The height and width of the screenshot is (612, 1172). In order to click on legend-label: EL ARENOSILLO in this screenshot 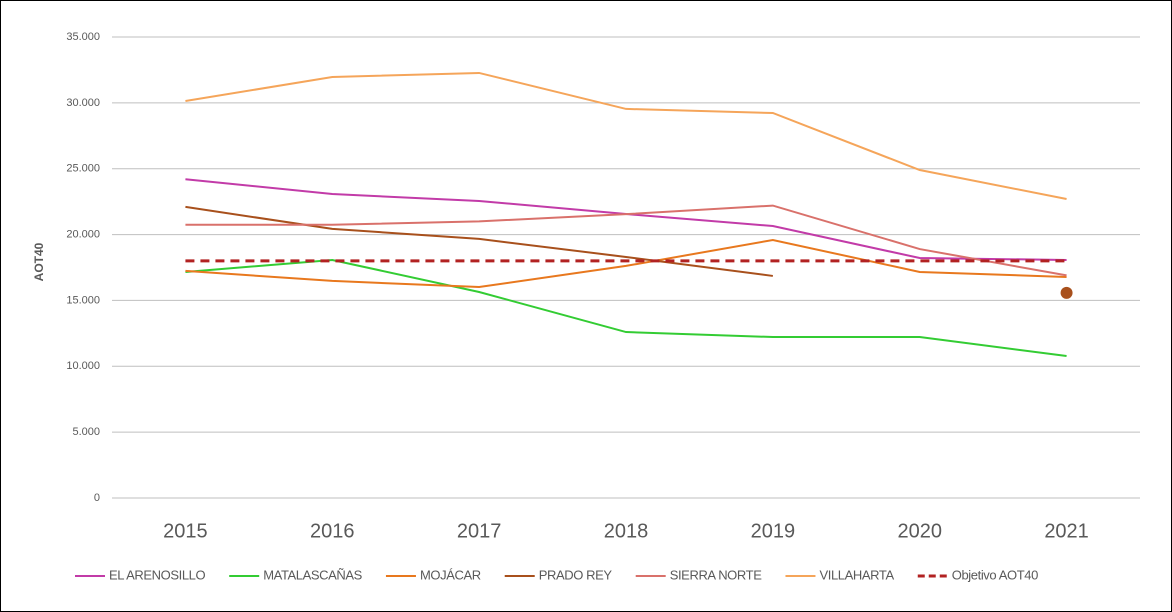, I will do `click(157, 574)`.